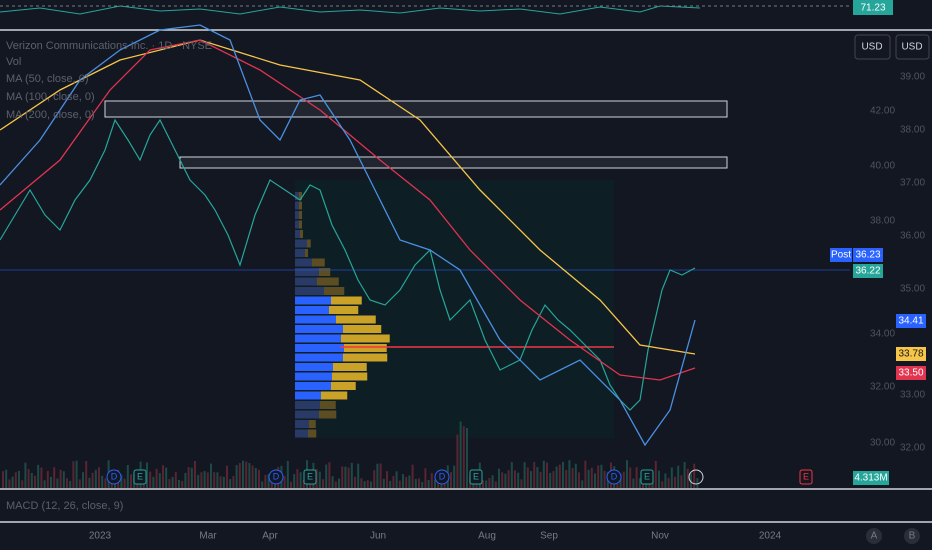 This screenshot has height=550, width=932. Describe the element at coordinates (64, 506) in the screenshot. I see `macd-label: MACD (12, 26, close, 9)` at that location.